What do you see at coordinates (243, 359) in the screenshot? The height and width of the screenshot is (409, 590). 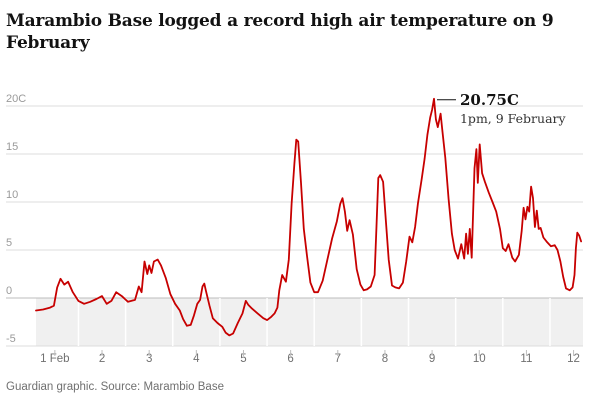 I see `x-tick-label: 5` at bounding box center [243, 359].